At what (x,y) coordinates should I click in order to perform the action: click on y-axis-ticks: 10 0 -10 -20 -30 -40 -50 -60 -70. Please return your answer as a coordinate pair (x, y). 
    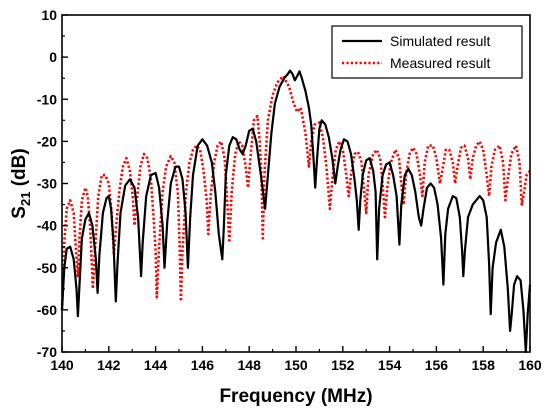
    Looking at the image, I should click on (52, 183).